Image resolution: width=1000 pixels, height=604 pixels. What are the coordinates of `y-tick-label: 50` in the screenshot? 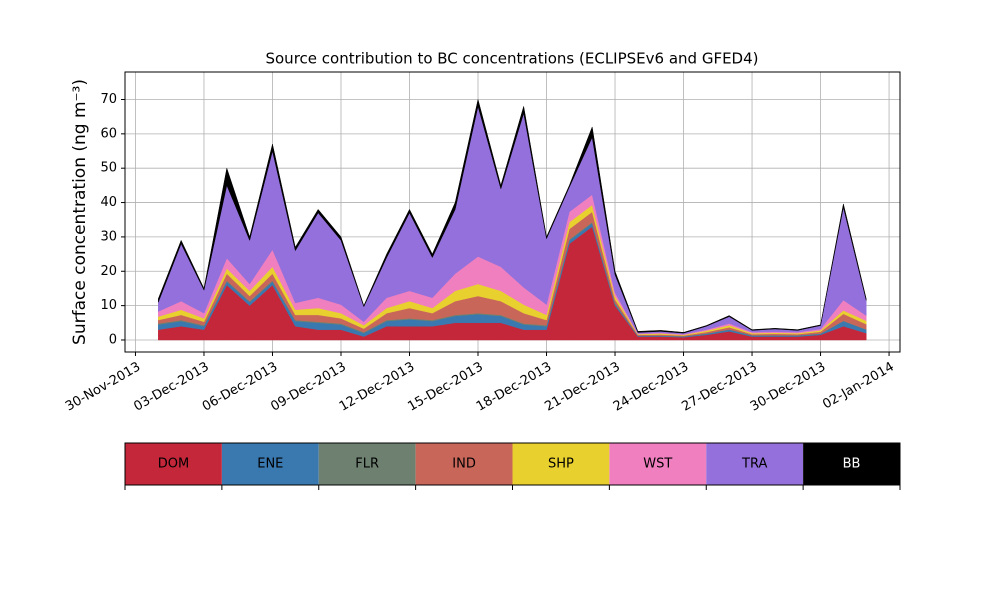 It's located at (108, 168).